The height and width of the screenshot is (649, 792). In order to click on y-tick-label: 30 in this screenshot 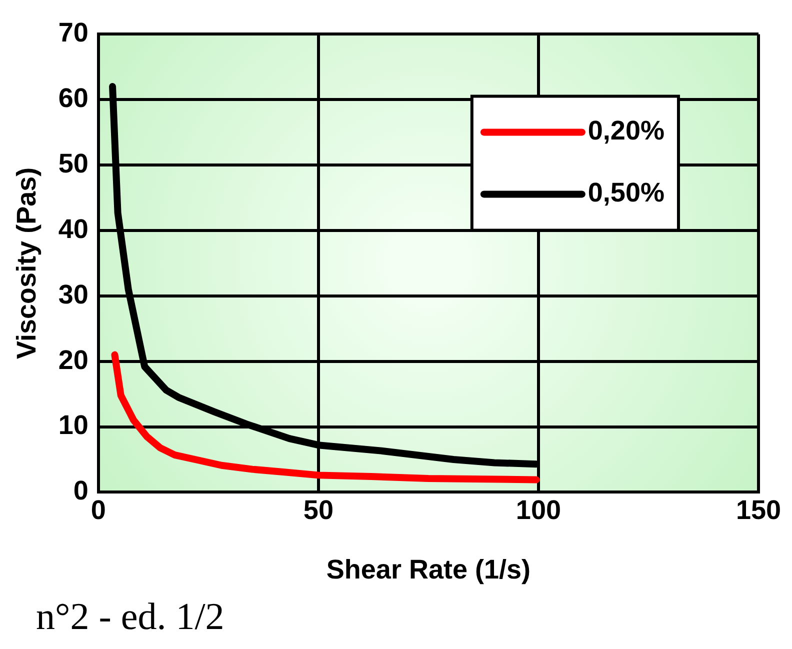, I will do `click(73, 294)`.